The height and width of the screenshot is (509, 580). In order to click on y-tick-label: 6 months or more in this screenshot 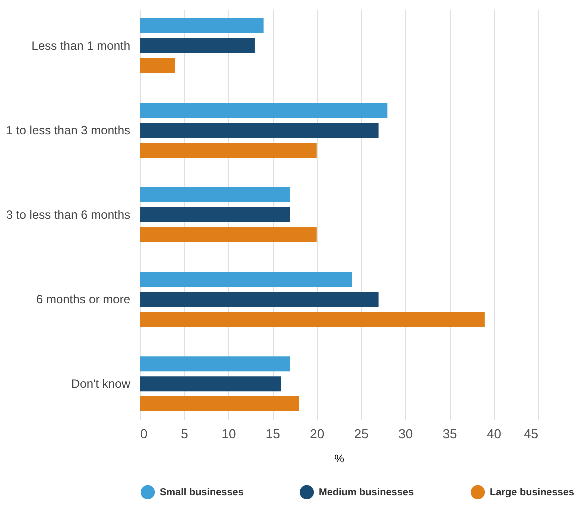, I will do `click(83, 299)`.